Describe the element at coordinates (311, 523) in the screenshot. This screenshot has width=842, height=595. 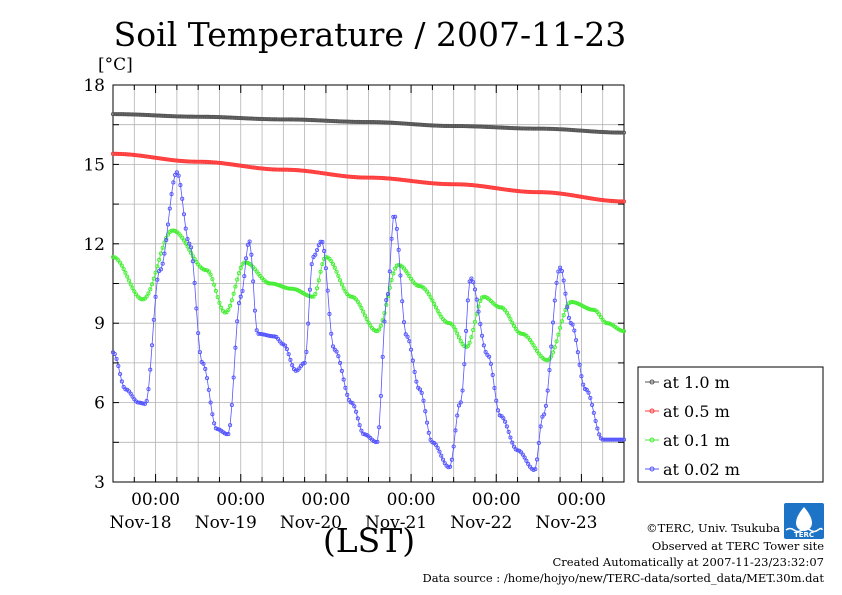
I see `x-tick-date-label: Nov-20` at that location.